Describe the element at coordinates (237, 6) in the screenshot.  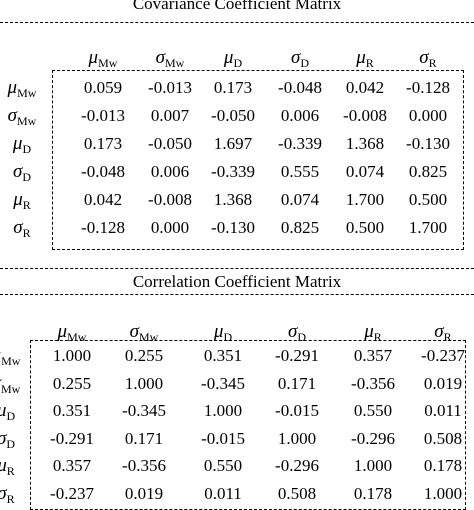
I see `covariance-title: Covariance Coefficient Matrix` at that location.